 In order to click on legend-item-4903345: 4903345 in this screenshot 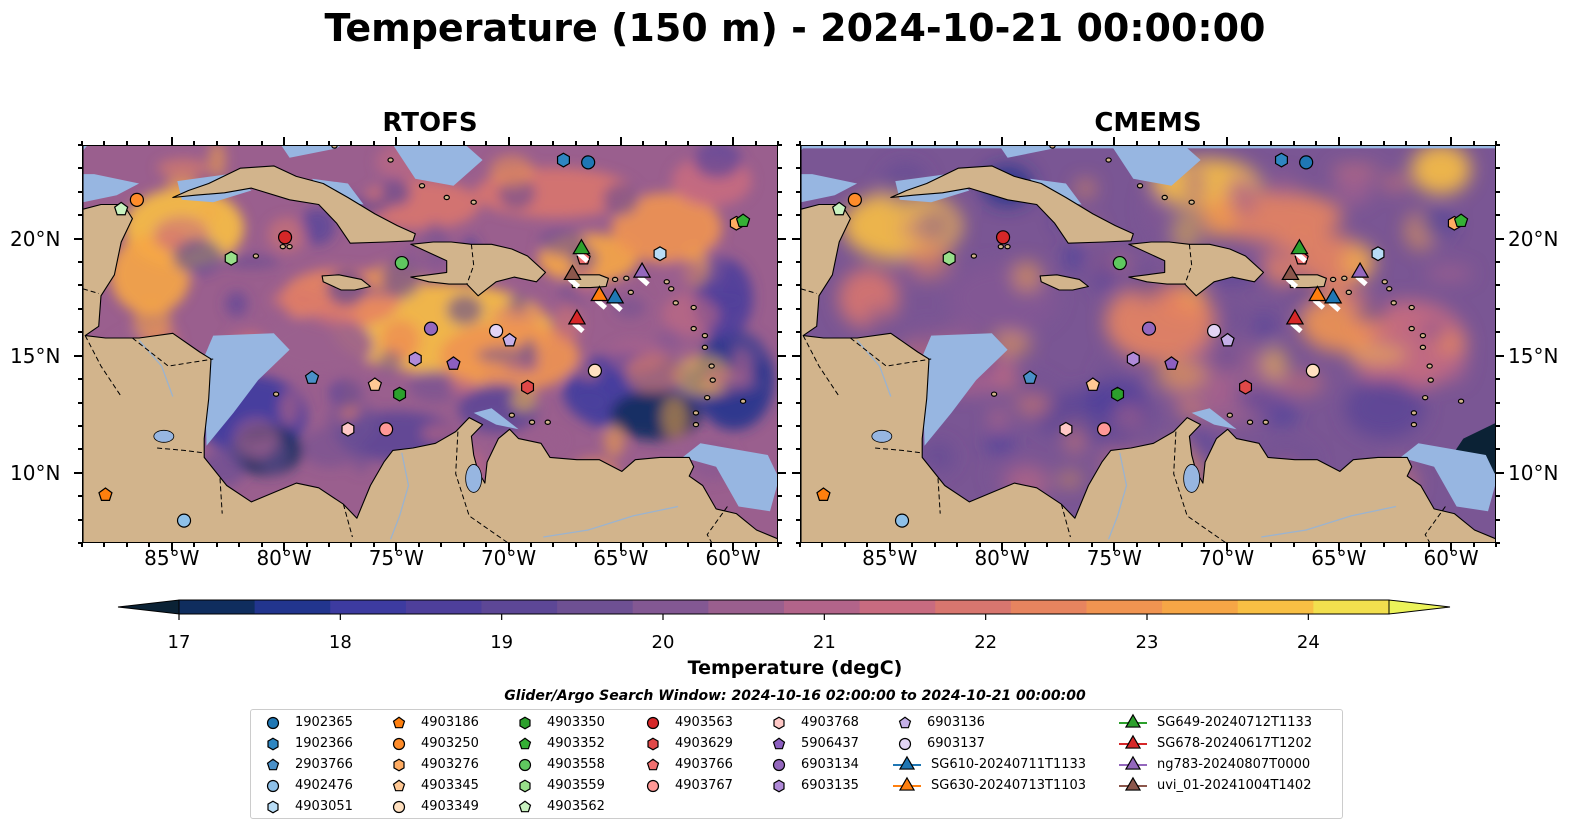, I will do `click(432, 785)`.